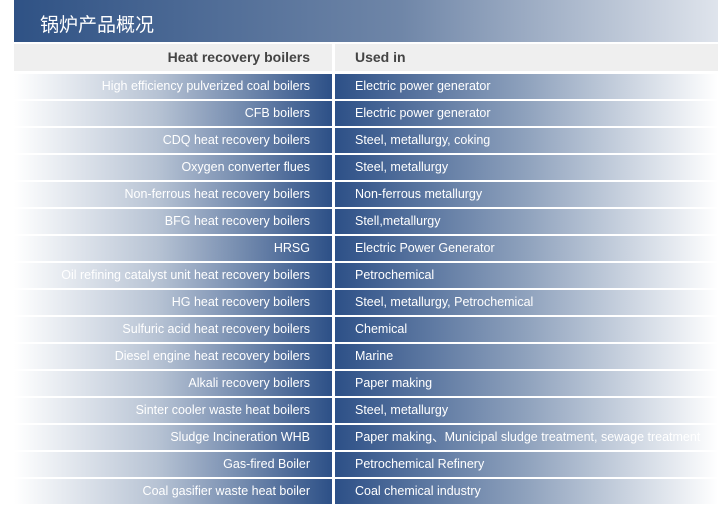  I want to click on used-in: Steel, metallurgy, coking, so click(526, 140).